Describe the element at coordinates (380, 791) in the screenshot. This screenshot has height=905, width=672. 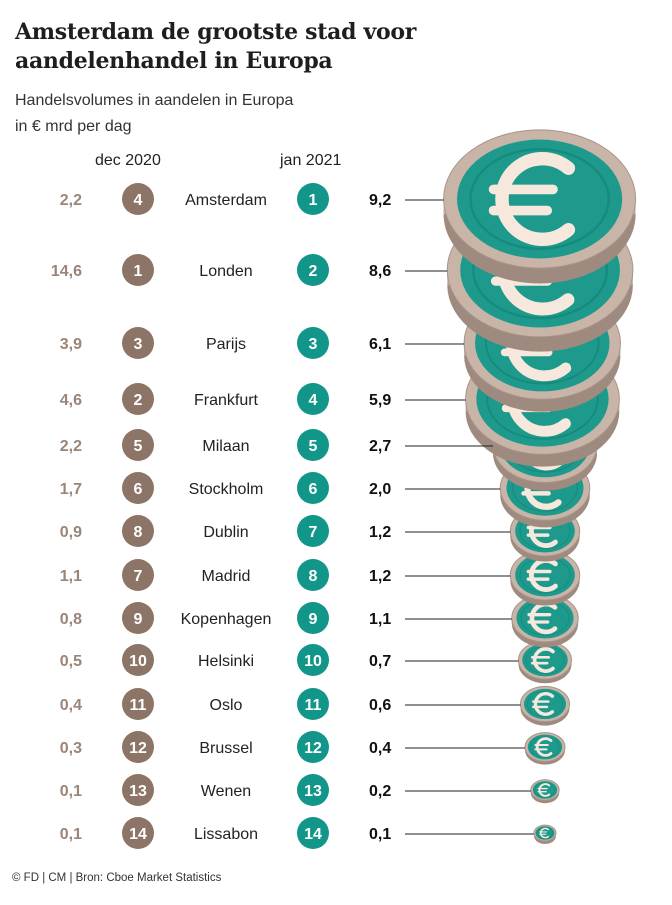
I see `jan-2021-value: 0,2` at that location.